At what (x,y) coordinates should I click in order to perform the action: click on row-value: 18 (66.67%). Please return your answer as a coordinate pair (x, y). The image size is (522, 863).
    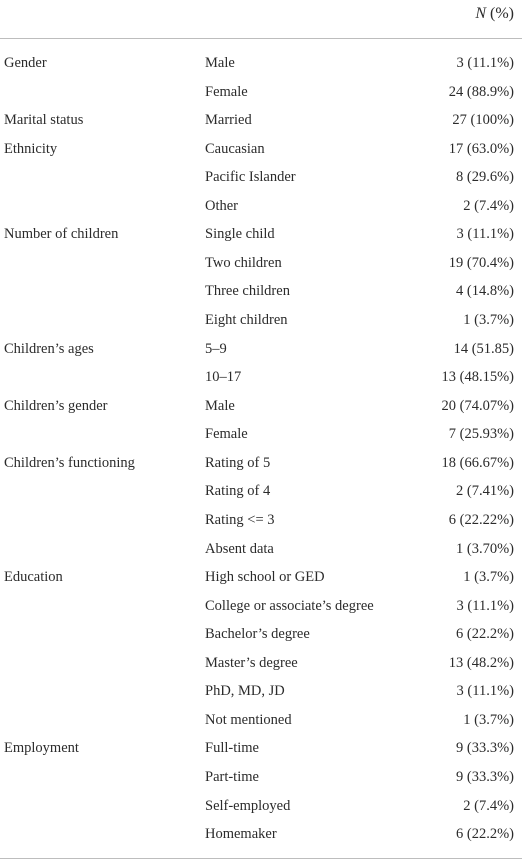
    Looking at the image, I should click on (478, 462).